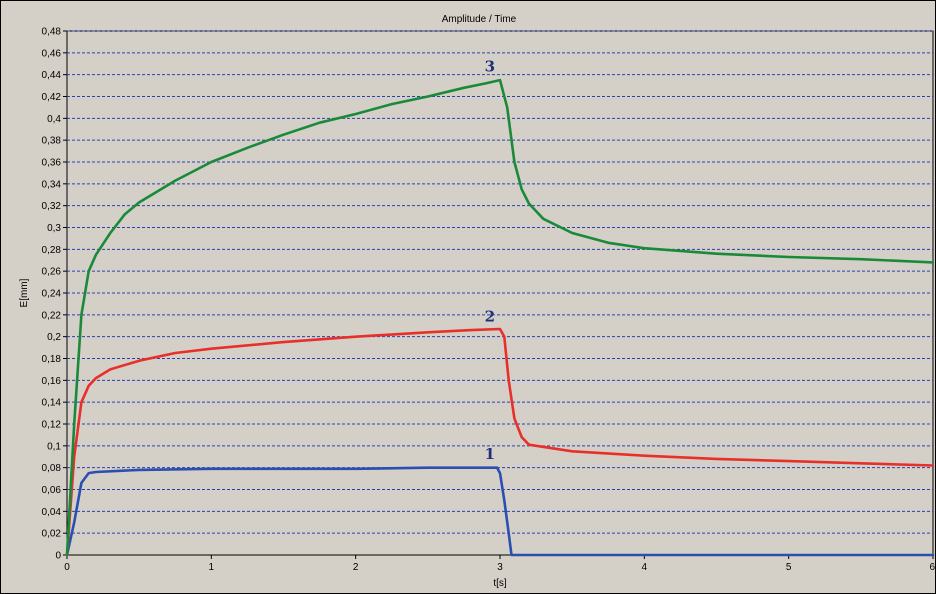  Describe the element at coordinates (356, 567) in the screenshot. I see `x-tick-label: 2` at that location.